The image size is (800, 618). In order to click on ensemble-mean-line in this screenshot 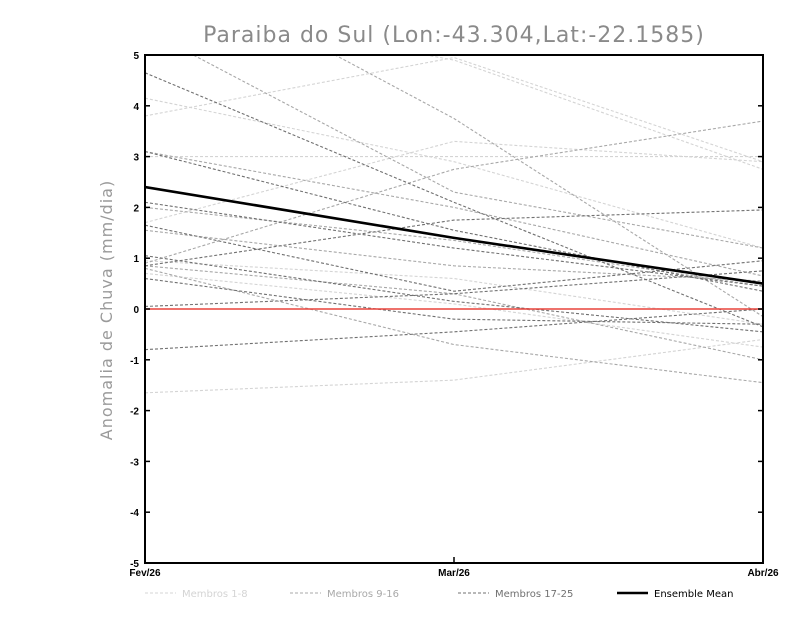, I will do `click(454, 235)`.